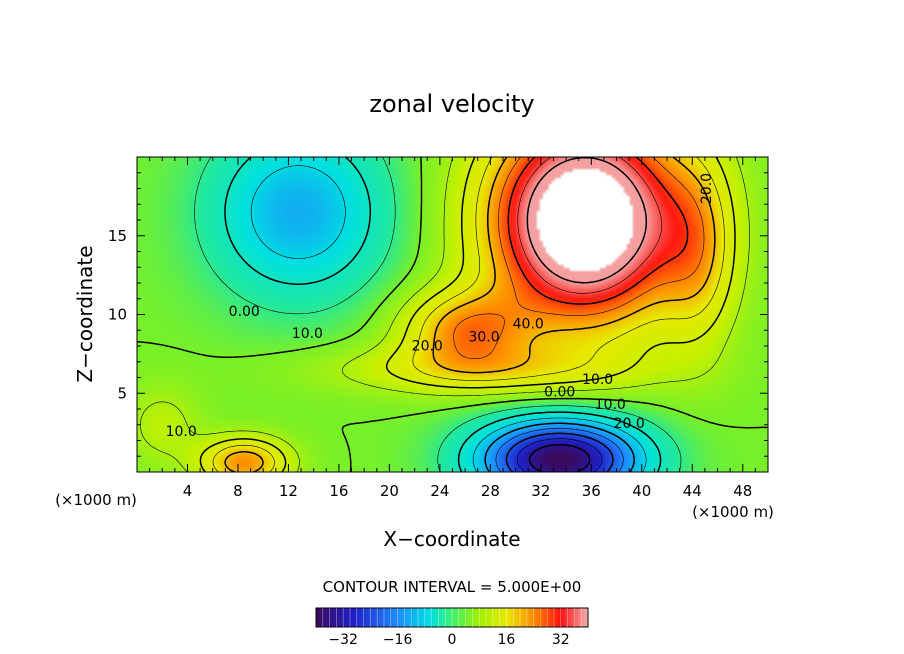 The image size is (904, 654). What do you see at coordinates (692, 491) in the screenshot?
I see `x-tick-label: 44` at bounding box center [692, 491].